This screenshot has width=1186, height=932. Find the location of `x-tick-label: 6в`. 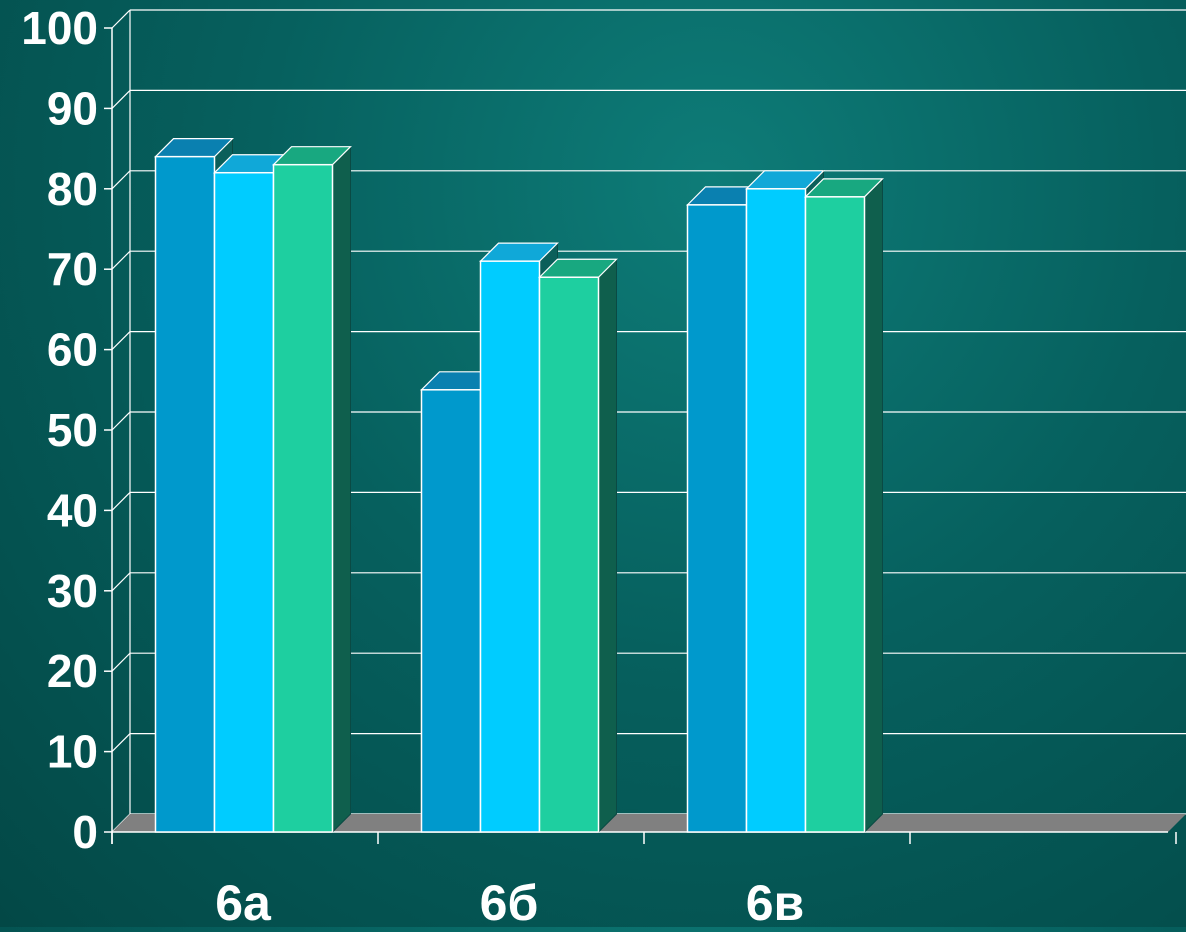

x-tick-label: 6в is located at coordinates (775, 901).